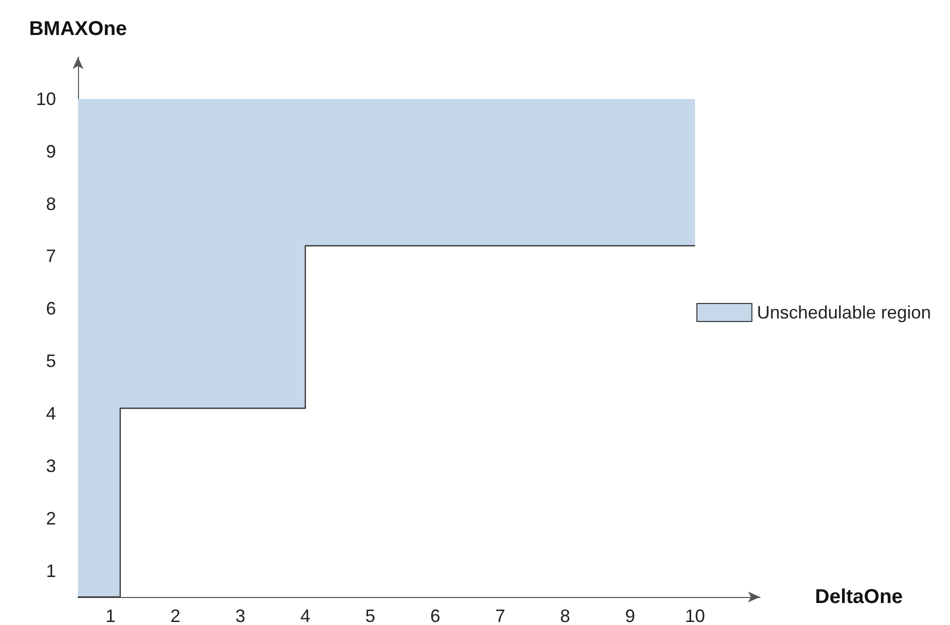 The height and width of the screenshot is (625, 950). I want to click on x-tick-label: 5, so click(370, 615).